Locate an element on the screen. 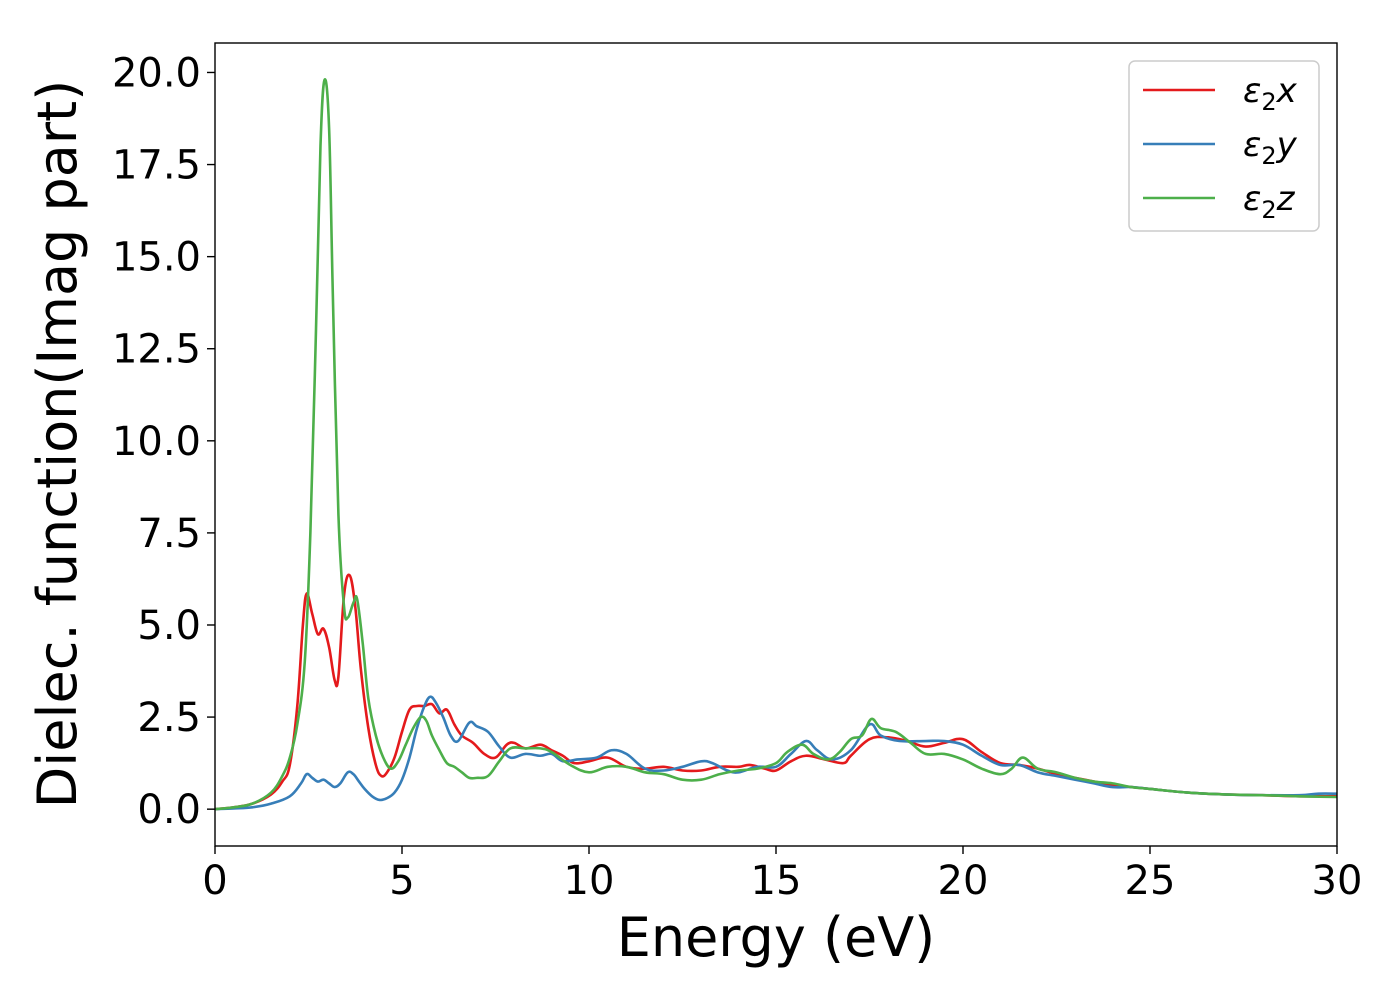  x-tick-label: 5 is located at coordinates (401, 881).